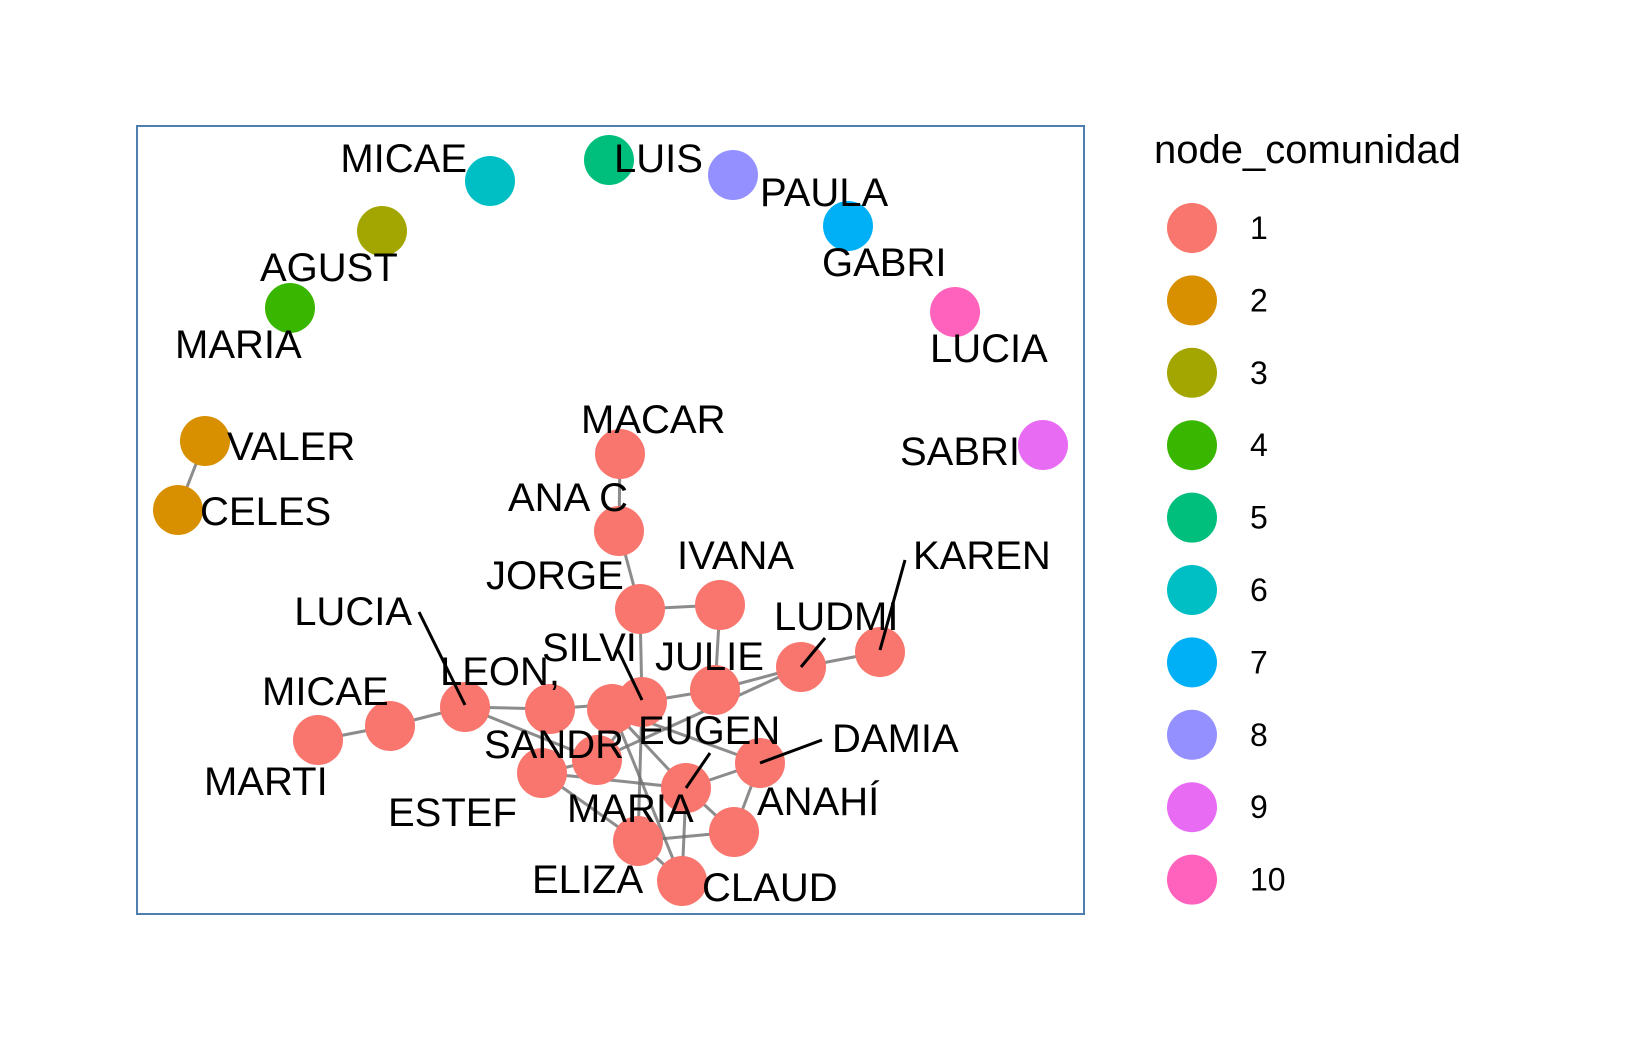  I want to click on node-estef, so click(542, 773).